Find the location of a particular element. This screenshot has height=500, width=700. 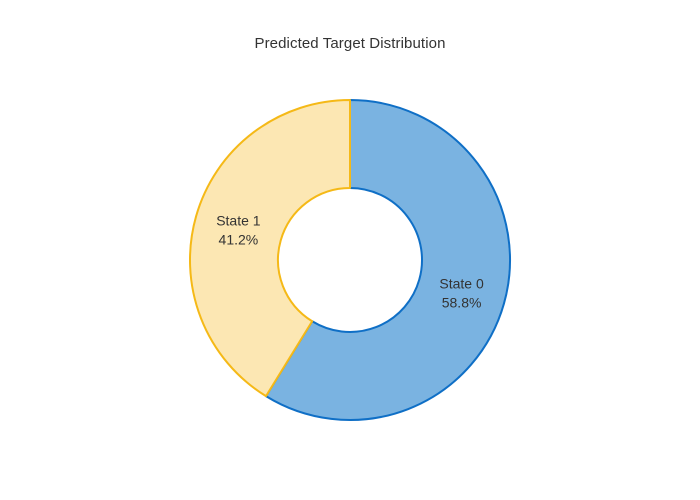

slice-label-state-0: State 0 is located at coordinates (461, 284).